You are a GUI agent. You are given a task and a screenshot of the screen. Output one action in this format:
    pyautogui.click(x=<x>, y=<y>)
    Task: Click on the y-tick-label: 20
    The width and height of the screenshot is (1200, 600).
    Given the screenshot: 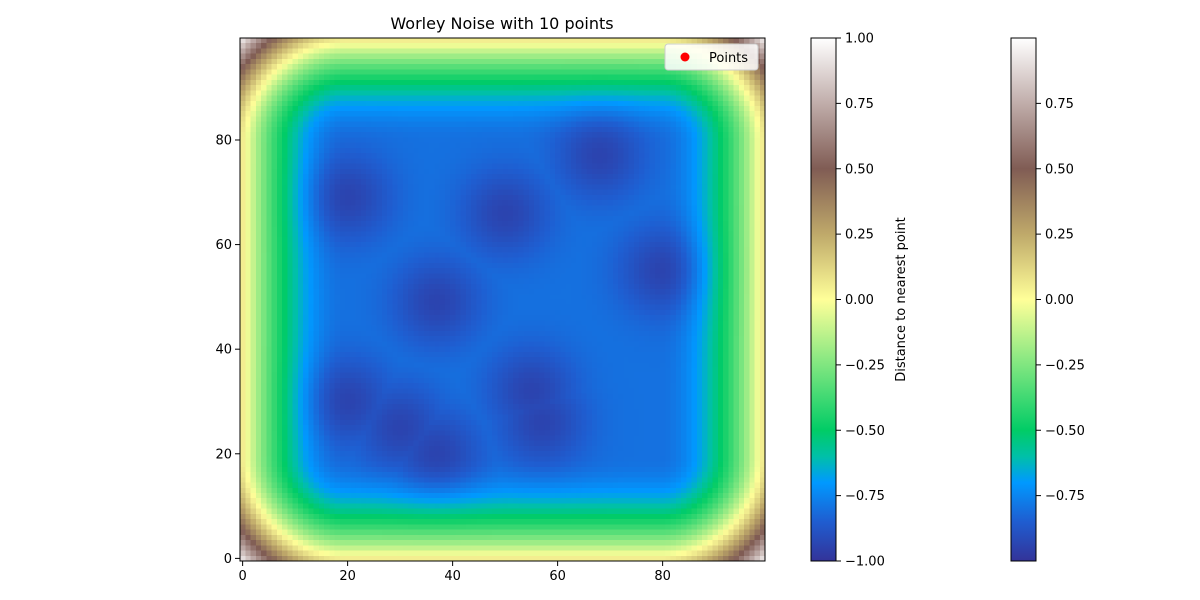 What is the action you would take?
    pyautogui.click(x=223, y=454)
    